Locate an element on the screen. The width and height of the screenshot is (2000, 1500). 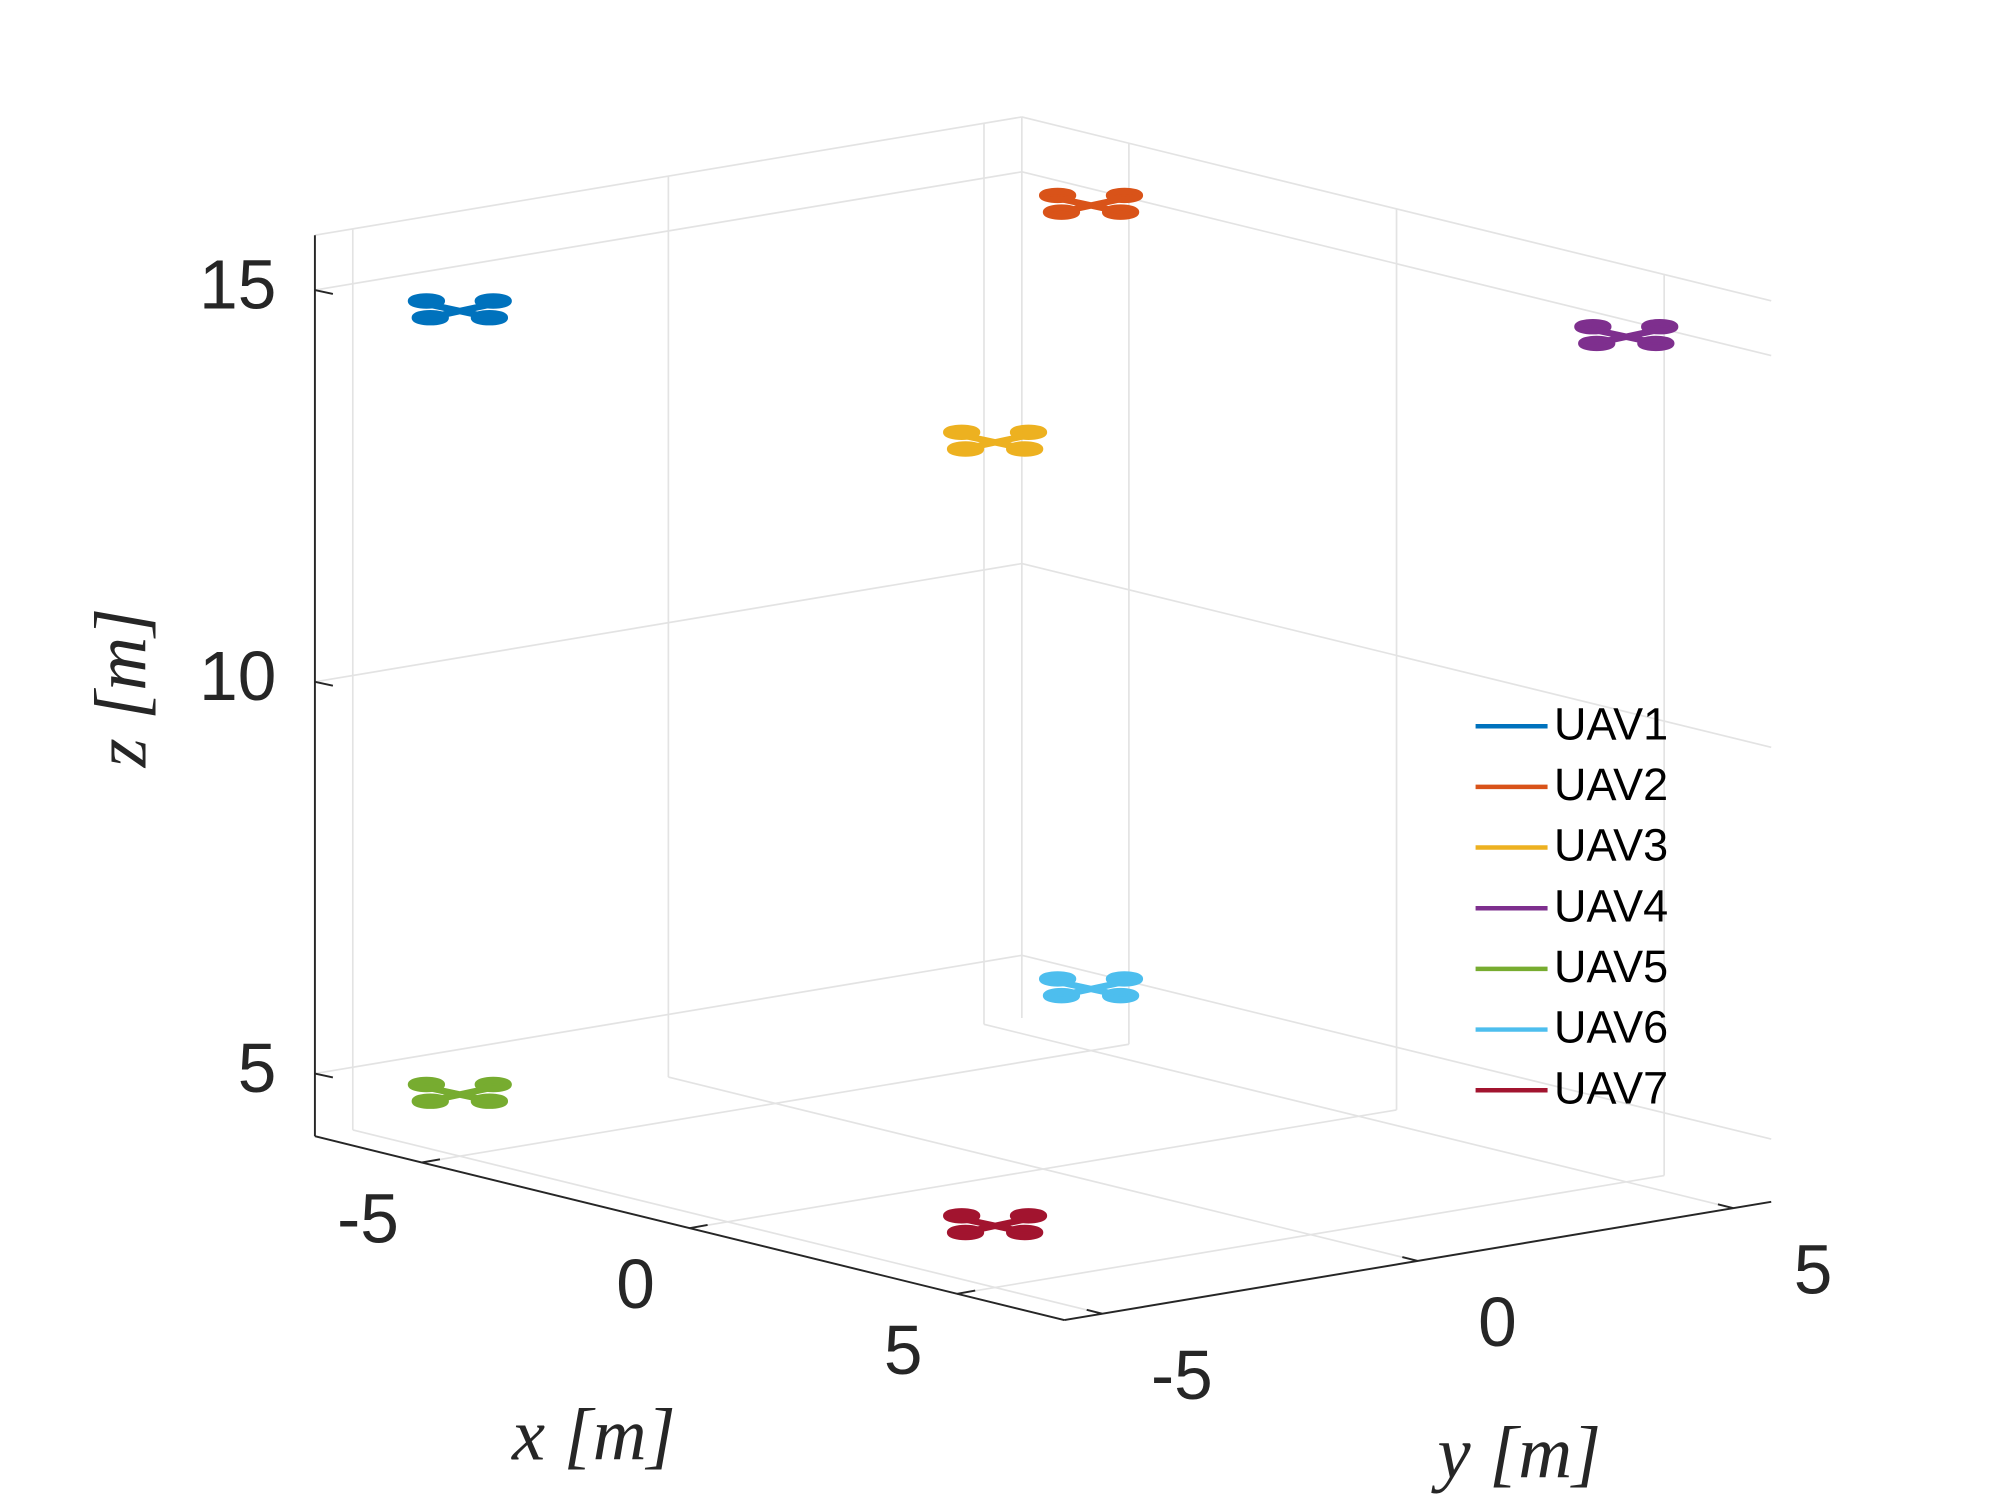
y-tick-label: 5 is located at coordinates (1813, 1269).